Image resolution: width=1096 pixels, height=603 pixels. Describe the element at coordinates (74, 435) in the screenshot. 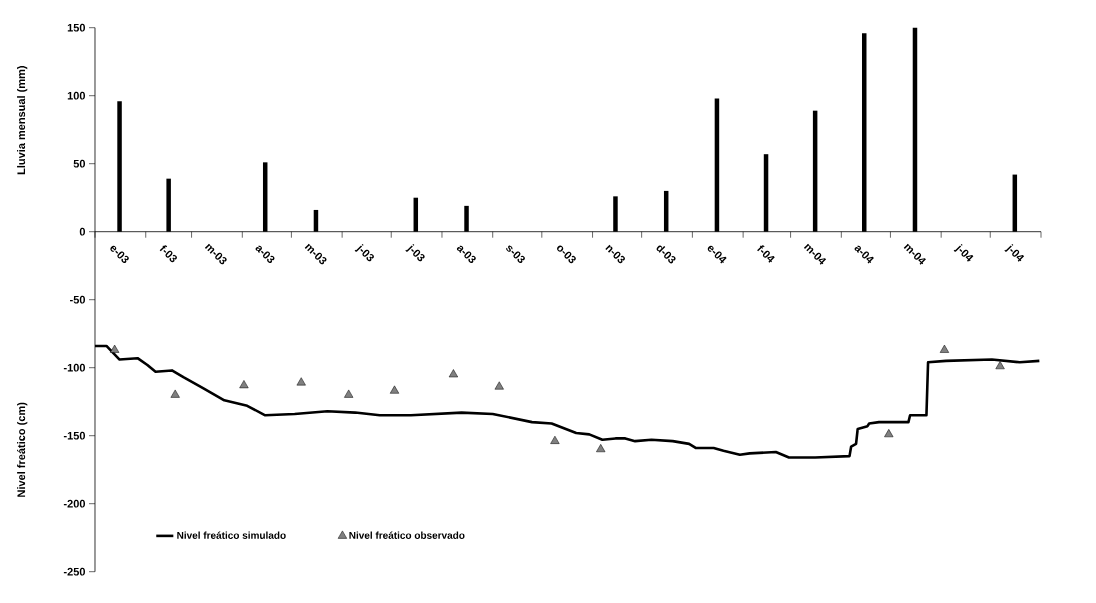

I see `y-tick-label: -150` at that location.